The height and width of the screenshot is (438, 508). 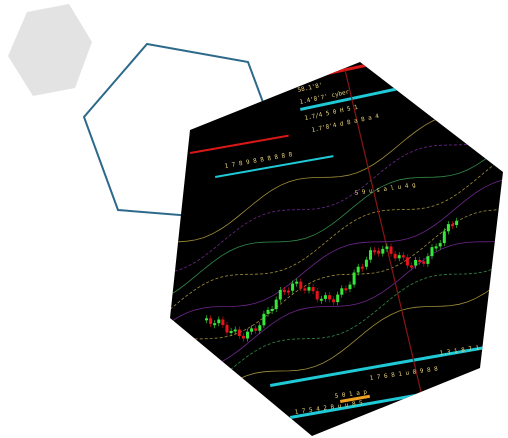 What do you see at coordinates (50, 50) in the screenshot?
I see `gray-hexagon` at bounding box center [50, 50].